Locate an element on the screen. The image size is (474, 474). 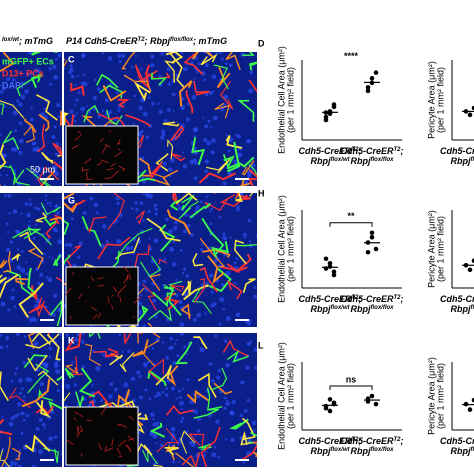
x-label: Rbpjflox/wt is located at coordinates (331, 451).